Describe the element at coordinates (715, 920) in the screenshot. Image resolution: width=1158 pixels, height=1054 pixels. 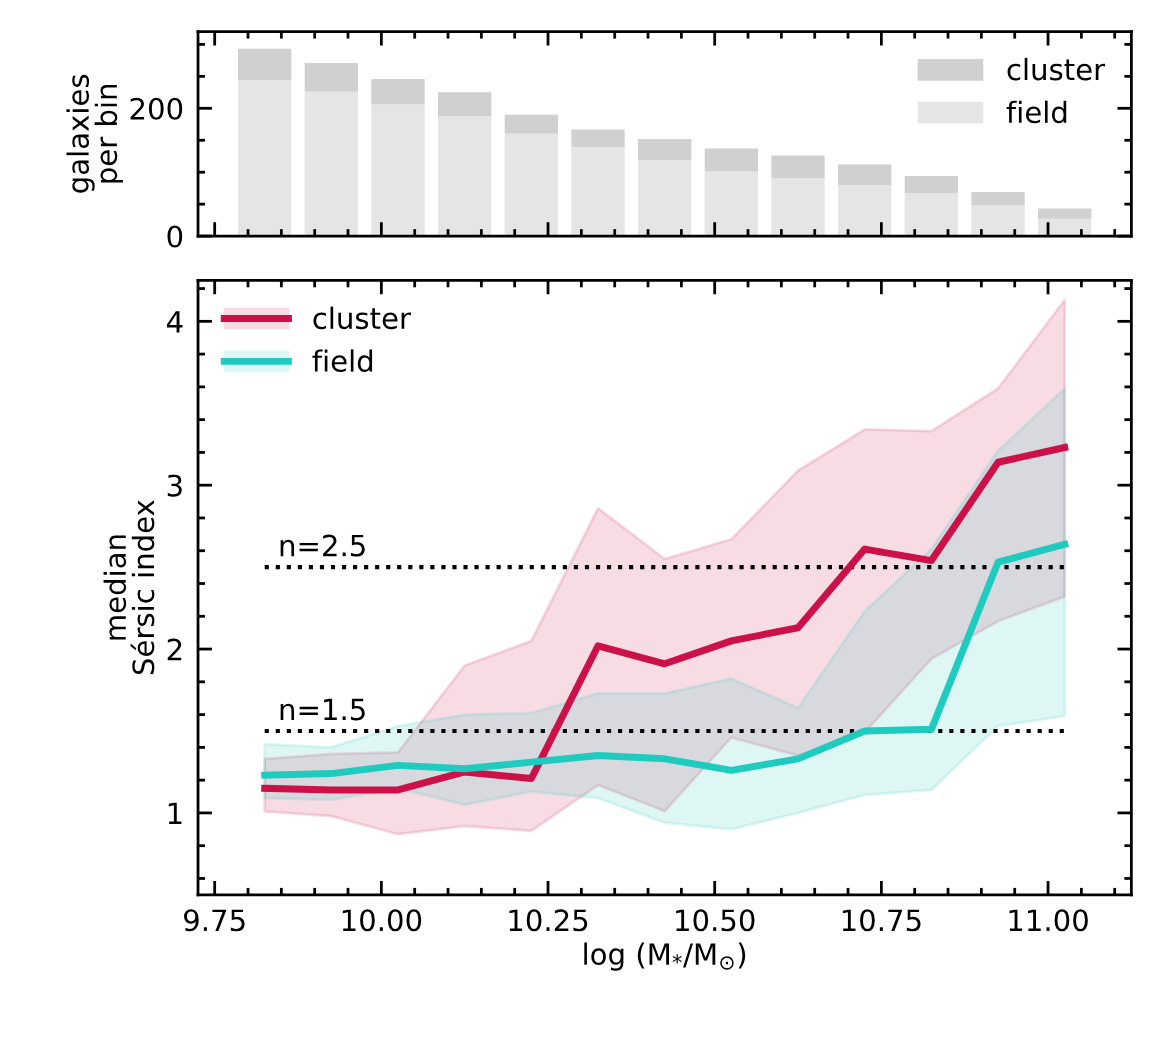
I see `x-tick-label: 10.50` at that location.